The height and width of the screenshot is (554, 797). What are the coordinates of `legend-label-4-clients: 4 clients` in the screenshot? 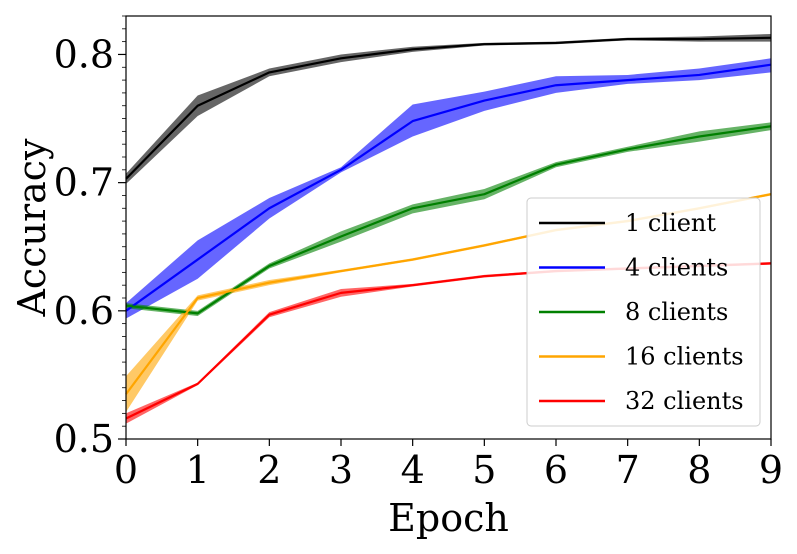 It's located at (676, 268).